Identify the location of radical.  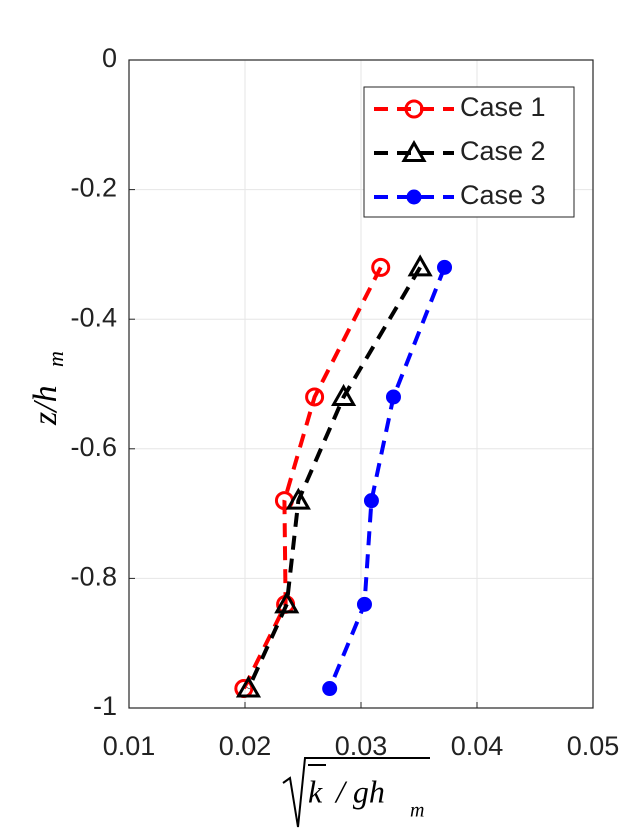
(356, 792).